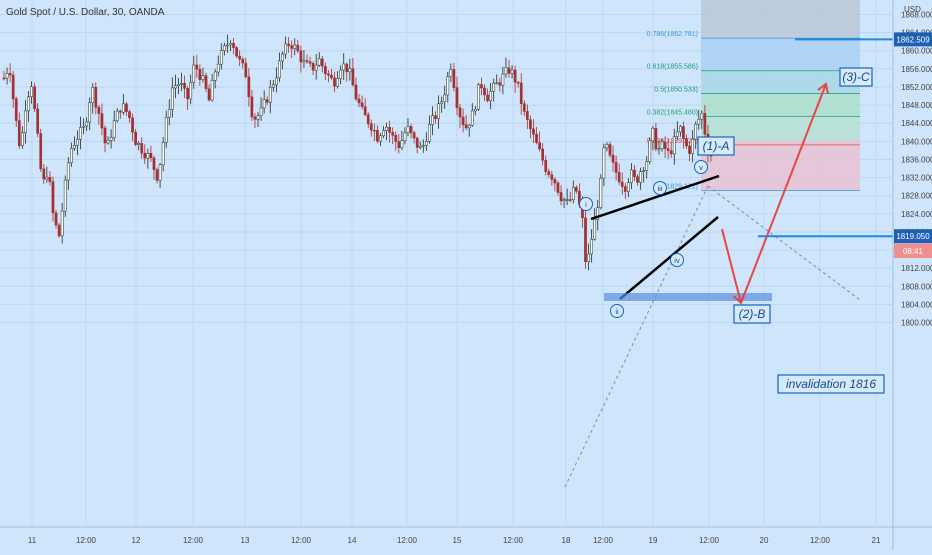  I want to click on invalidation-label-box, so click(831, 384).